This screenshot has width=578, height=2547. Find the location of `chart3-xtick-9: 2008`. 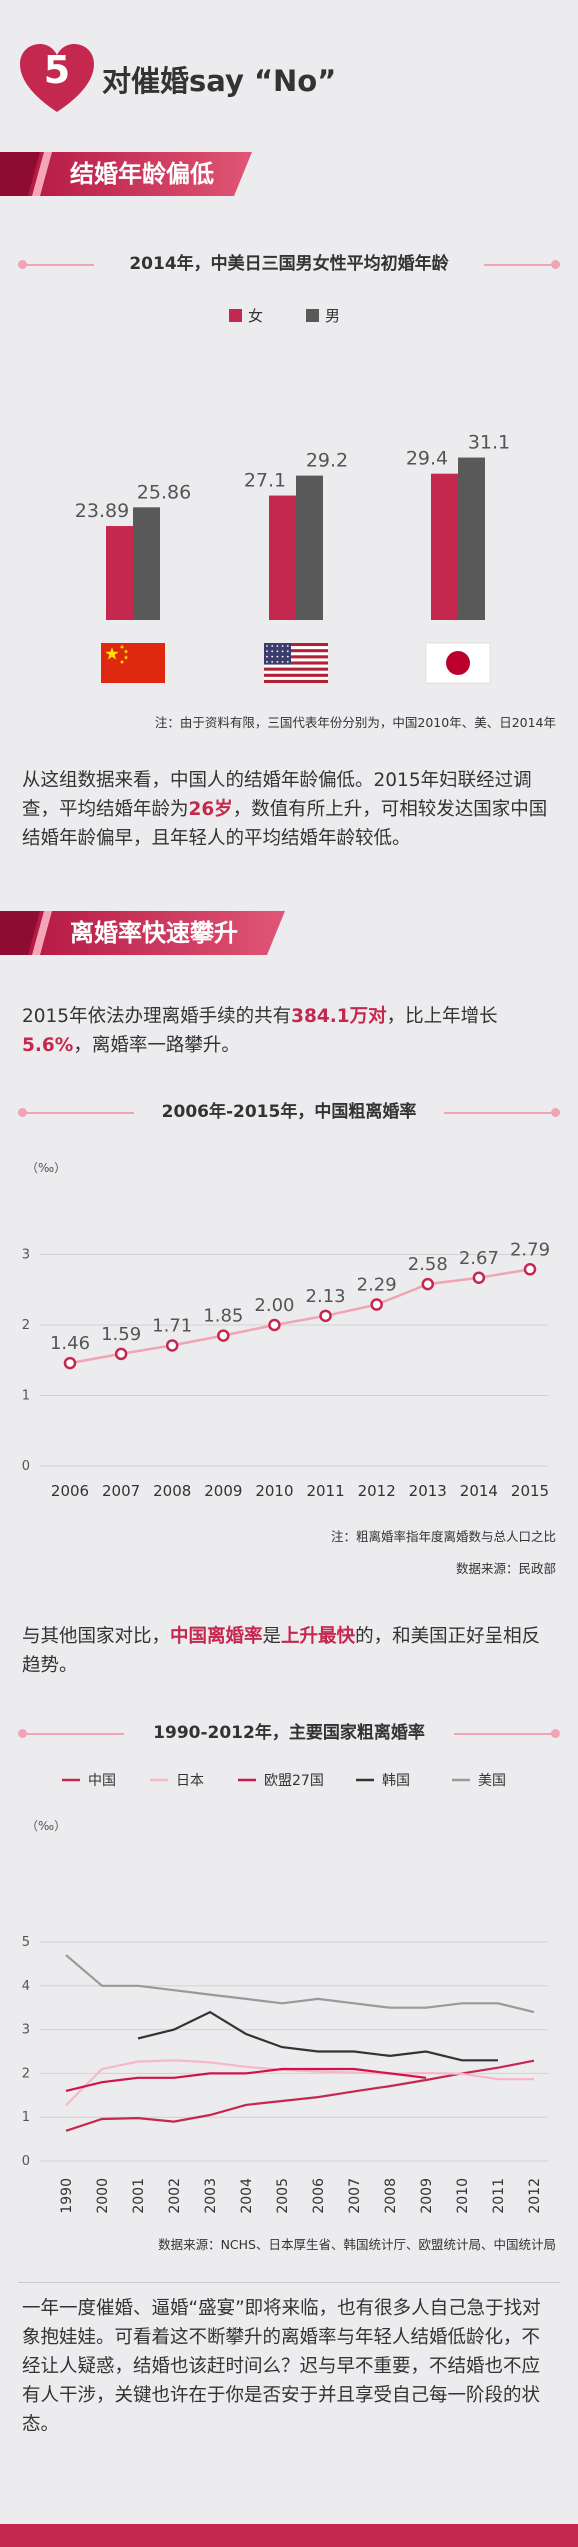

chart3-xtick-9: 2008 is located at coordinates (391, 2196).